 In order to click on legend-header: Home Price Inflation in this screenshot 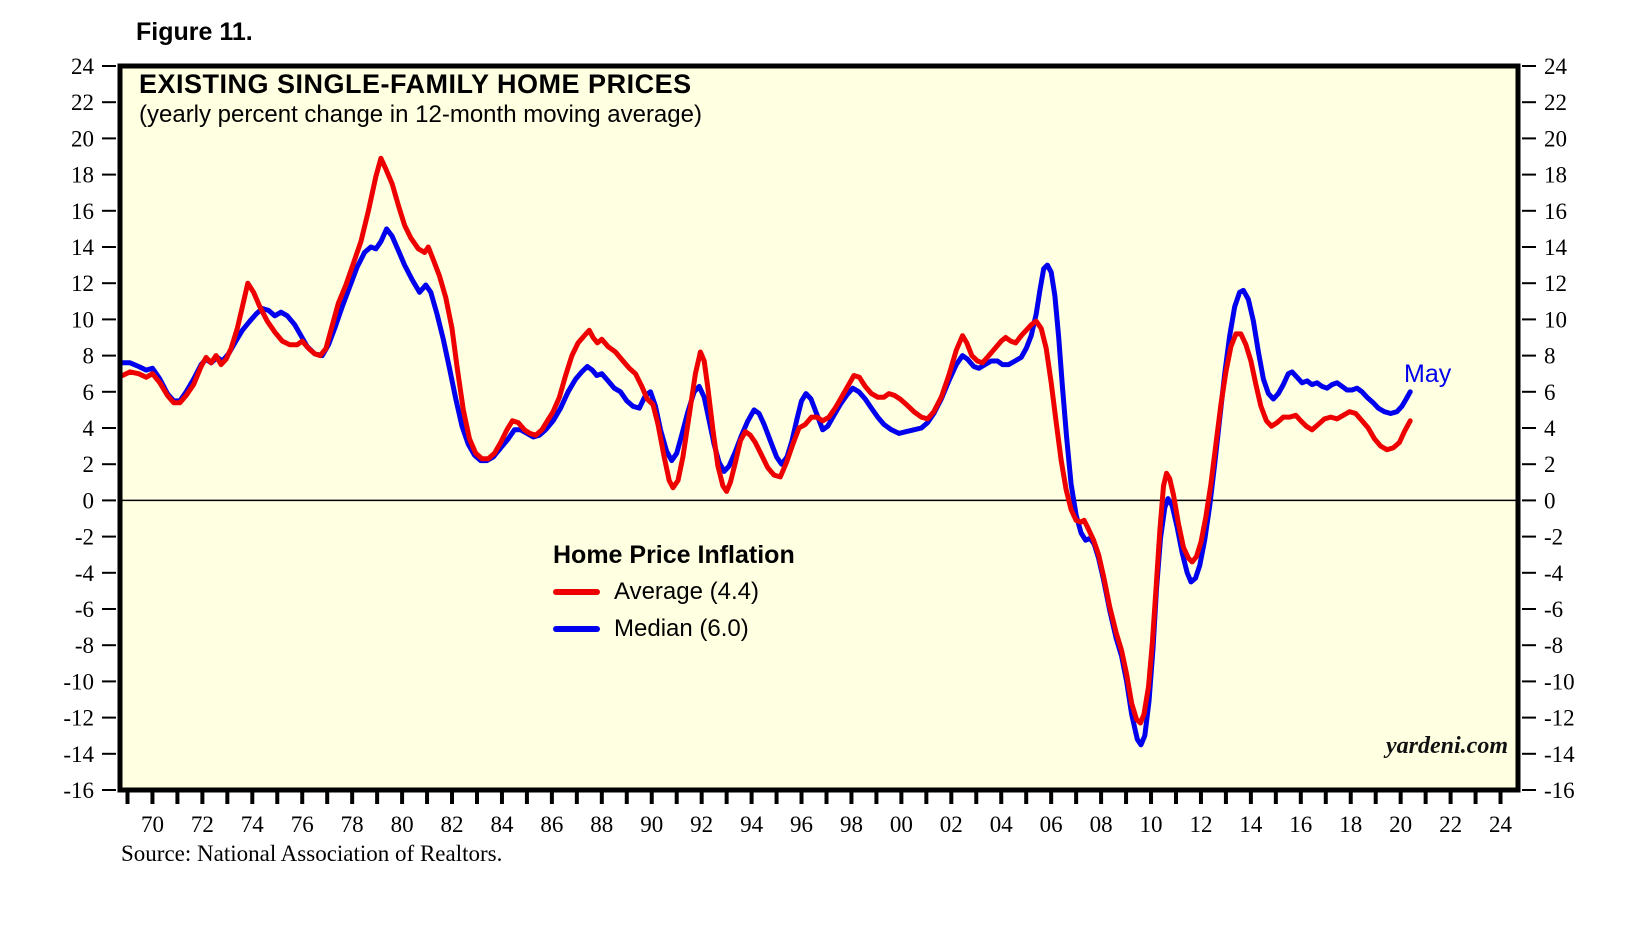, I will do `click(674, 555)`.